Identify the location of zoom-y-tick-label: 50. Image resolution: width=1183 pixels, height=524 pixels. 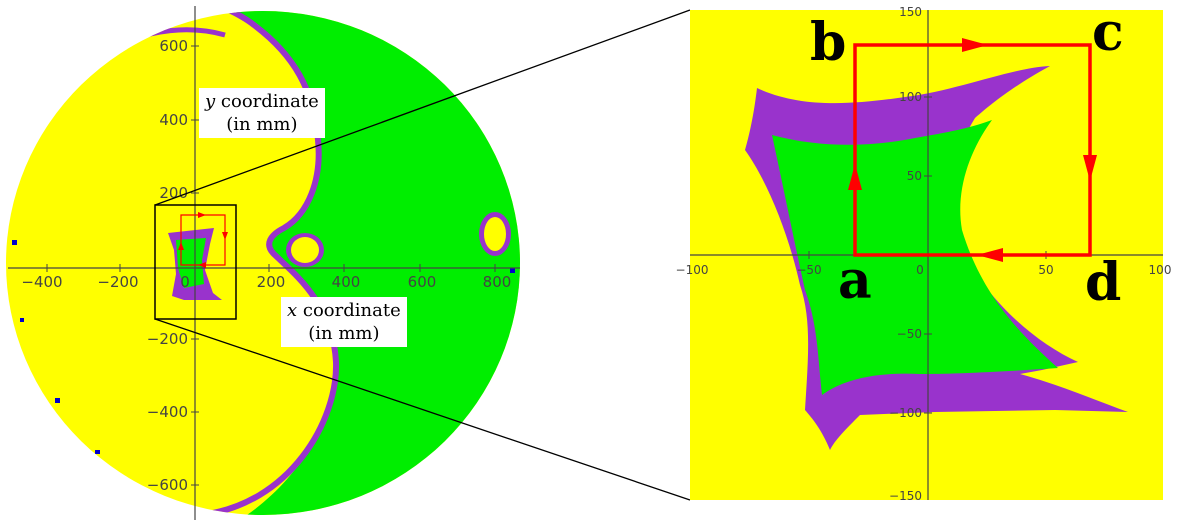
(914, 176).